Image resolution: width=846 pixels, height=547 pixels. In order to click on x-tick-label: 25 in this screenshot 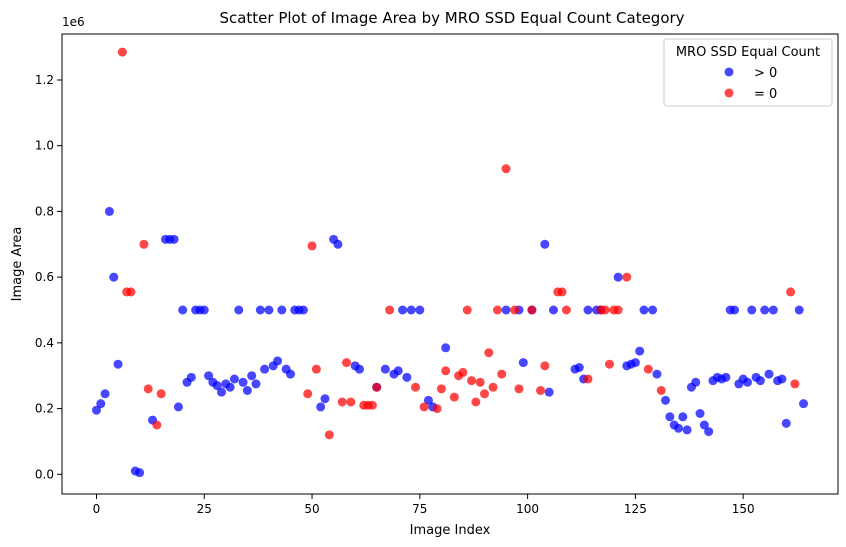, I will do `click(204, 509)`.